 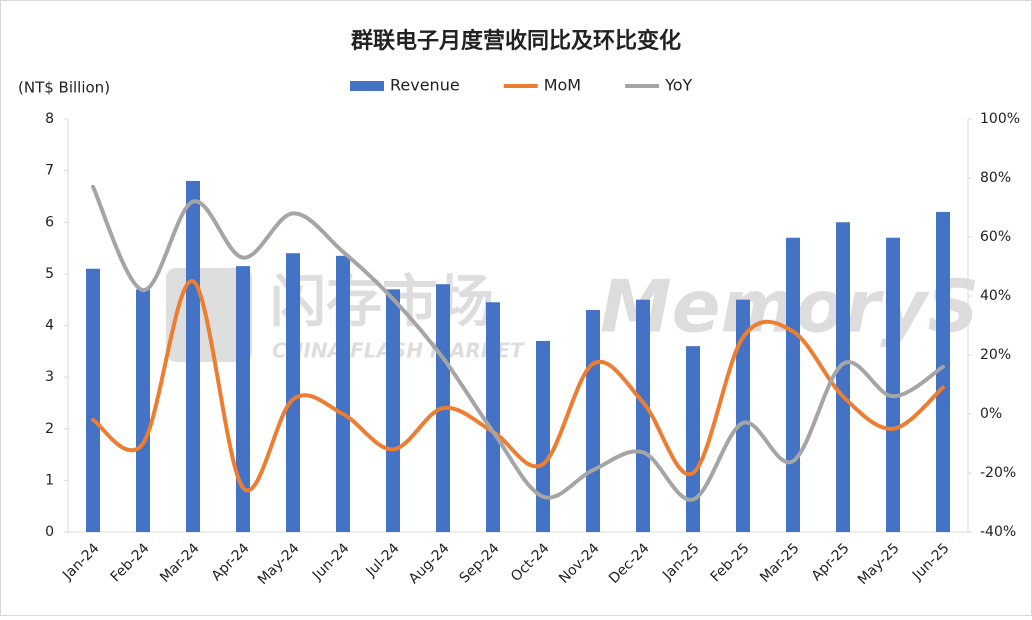 What do you see at coordinates (995, 296) in the screenshot?
I see `y2-tick-label: 40%` at bounding box center [995, 296].